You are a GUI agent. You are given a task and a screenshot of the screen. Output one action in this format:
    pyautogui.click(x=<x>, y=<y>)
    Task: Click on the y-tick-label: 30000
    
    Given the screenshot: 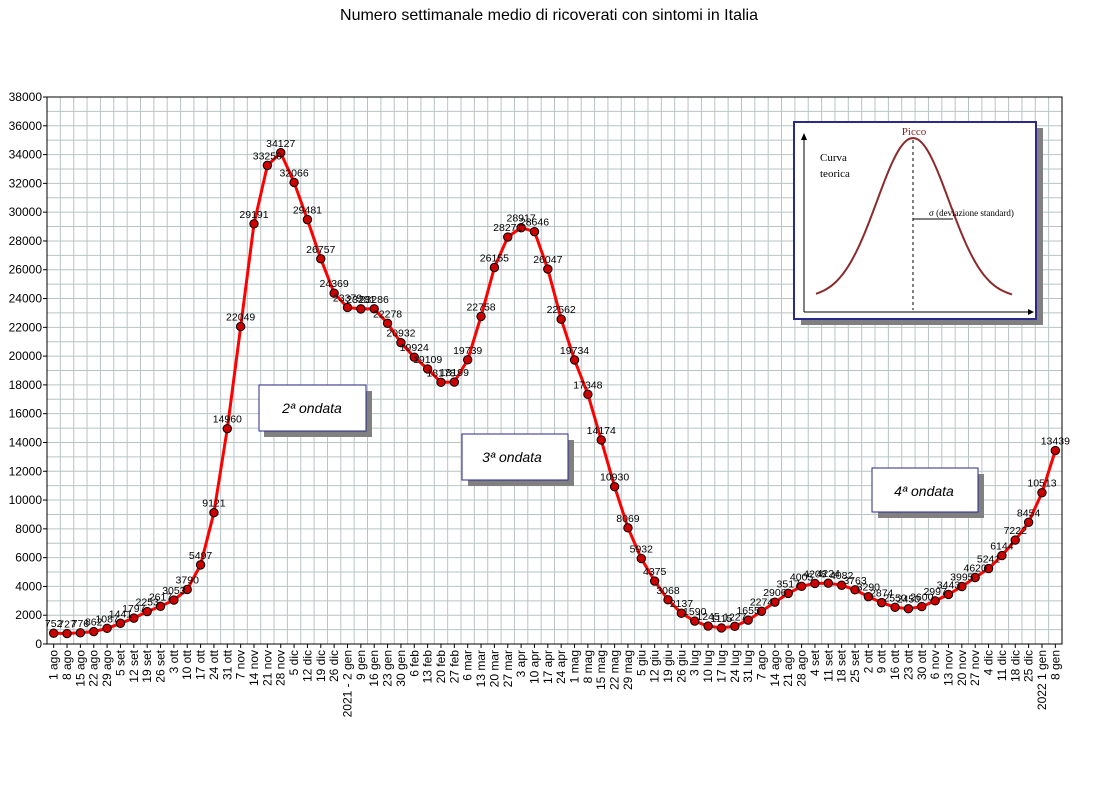 What is the action you would take?
    pyautogui.click(x=26, y=212)
    